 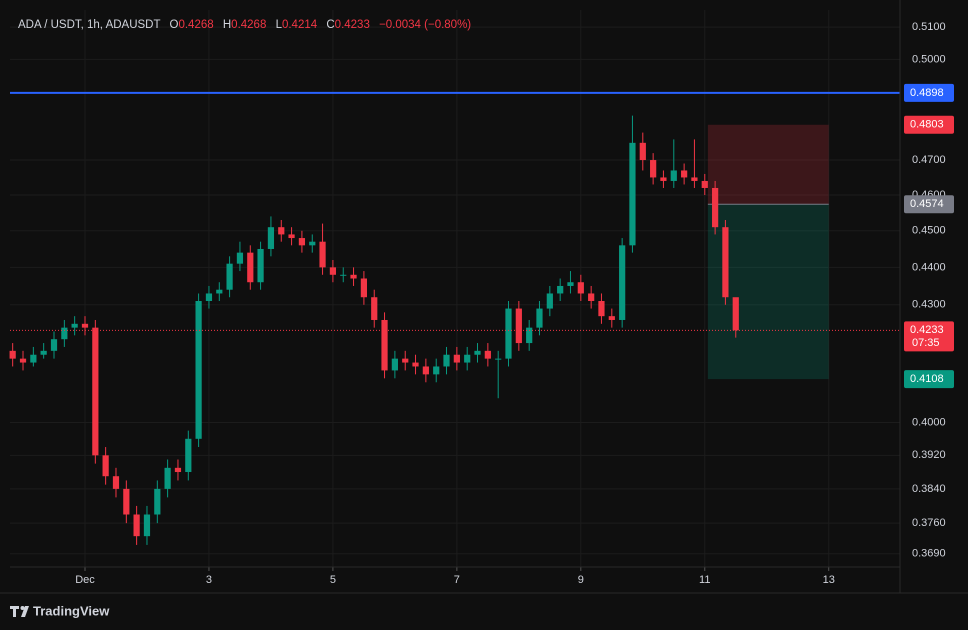 What do you see at coordinates (929, 27) in the screenshot?
I see `y-tick-label: 0.5100` at bounding box center [929, 27].